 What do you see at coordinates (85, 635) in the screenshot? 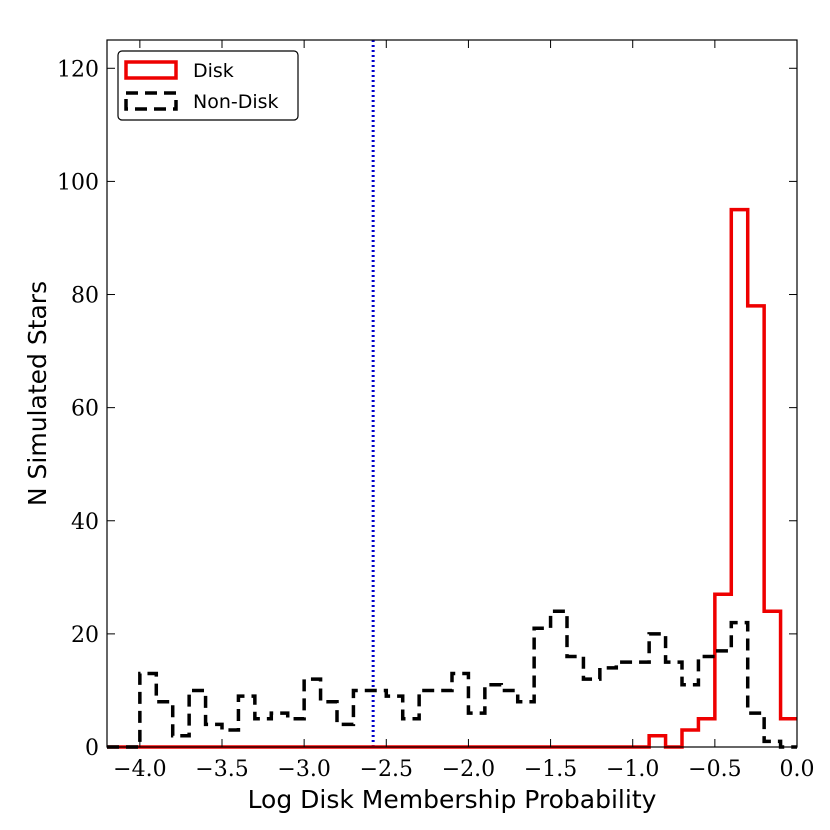
I see `y-tick-label: 20` at bounding box center [85, 635].